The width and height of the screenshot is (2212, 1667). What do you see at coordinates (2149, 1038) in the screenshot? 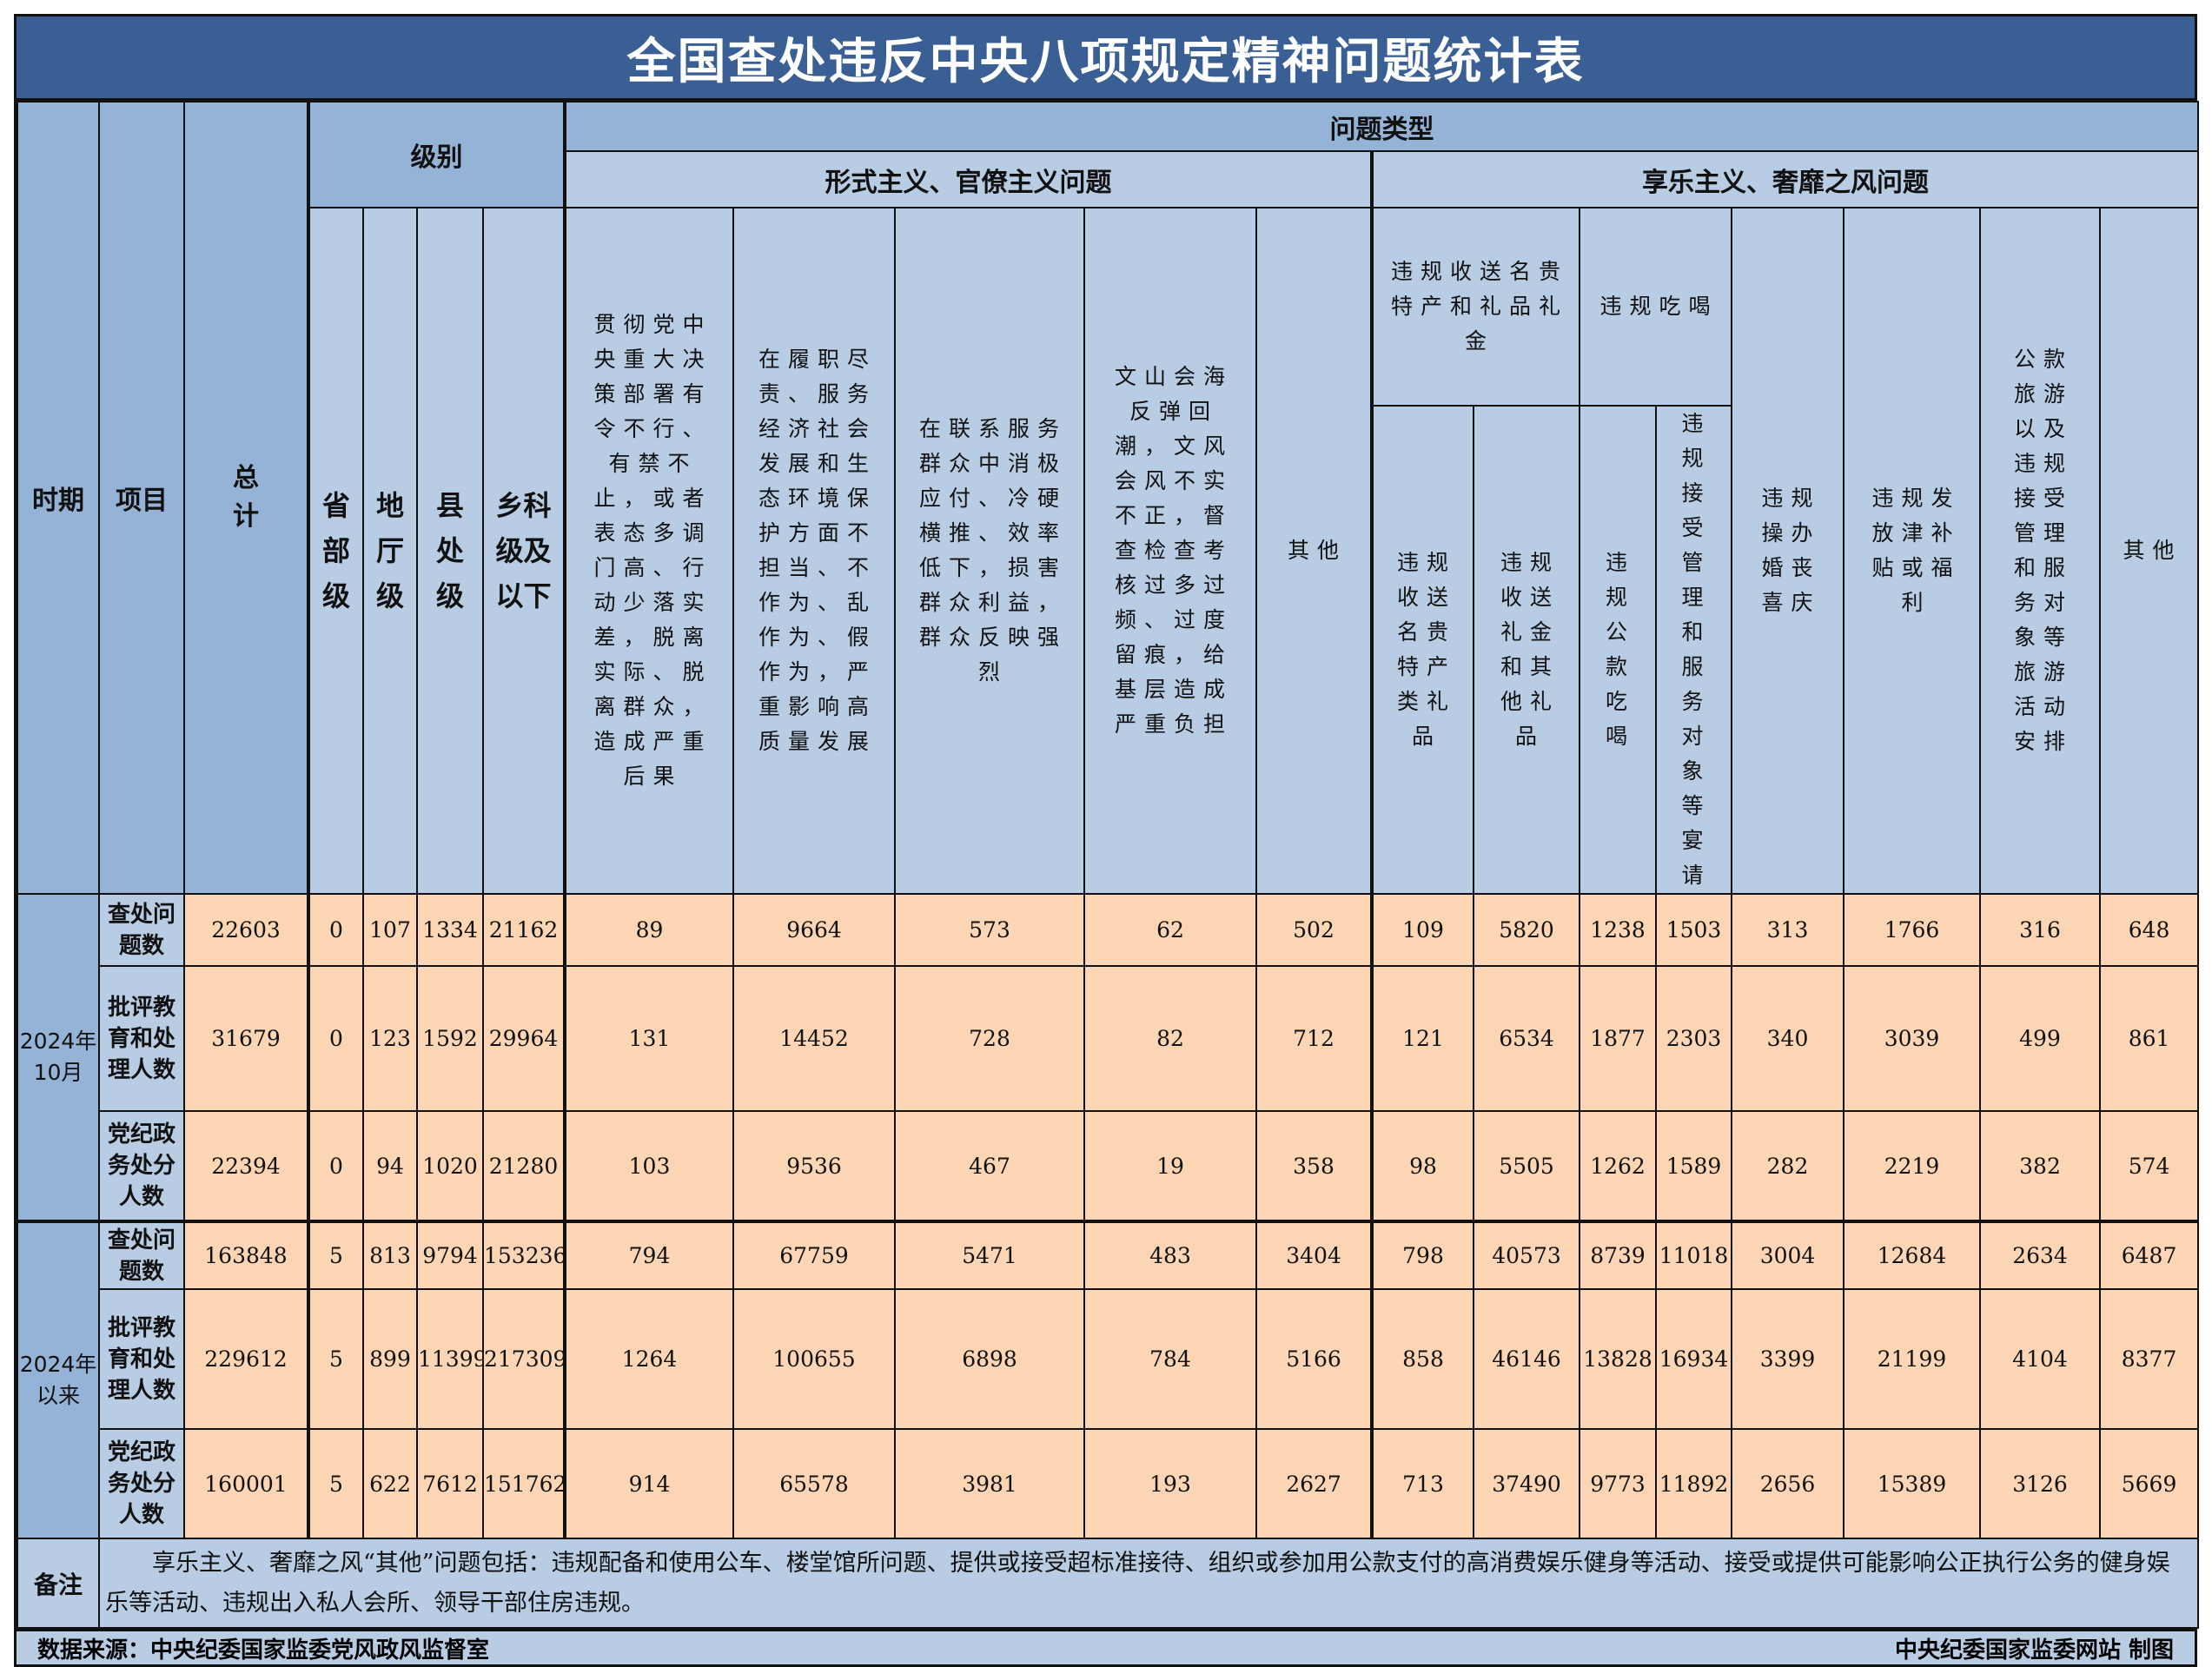
I see `cell-hedonism-other: 861` at bounding box center [2149, 1038].